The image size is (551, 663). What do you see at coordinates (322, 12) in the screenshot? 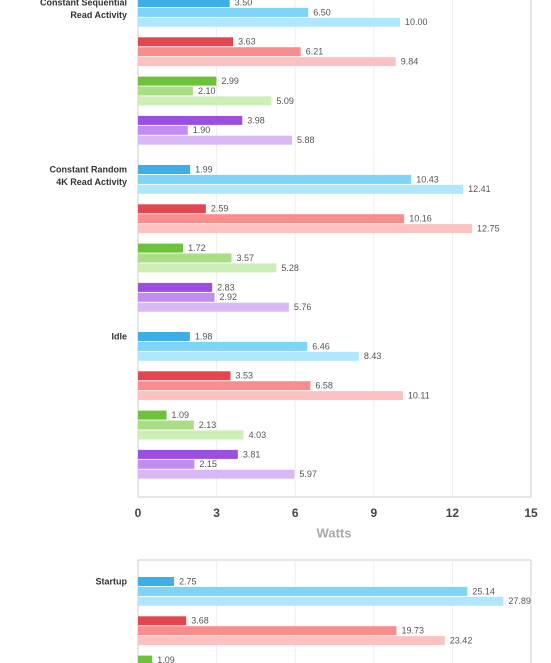
I see `value-label: 6.50` at bounding box center [322, 12].